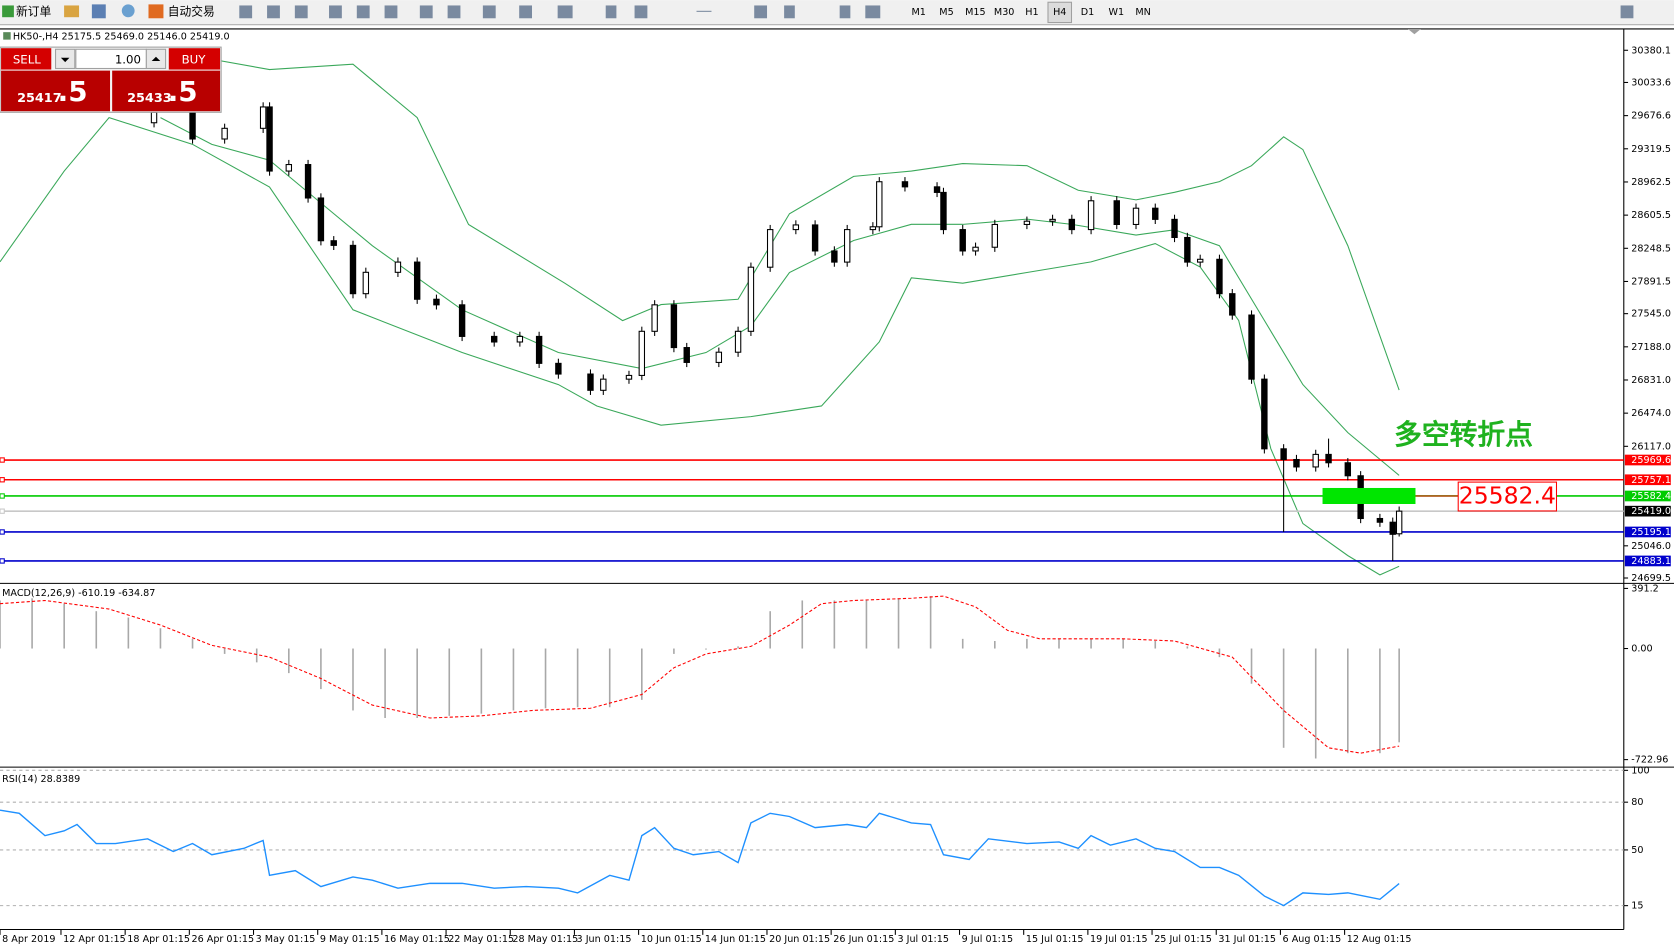 Image resolution: width=1674 pixels, height=951 pixels. I want to click on bid-box, so click(56, 91).